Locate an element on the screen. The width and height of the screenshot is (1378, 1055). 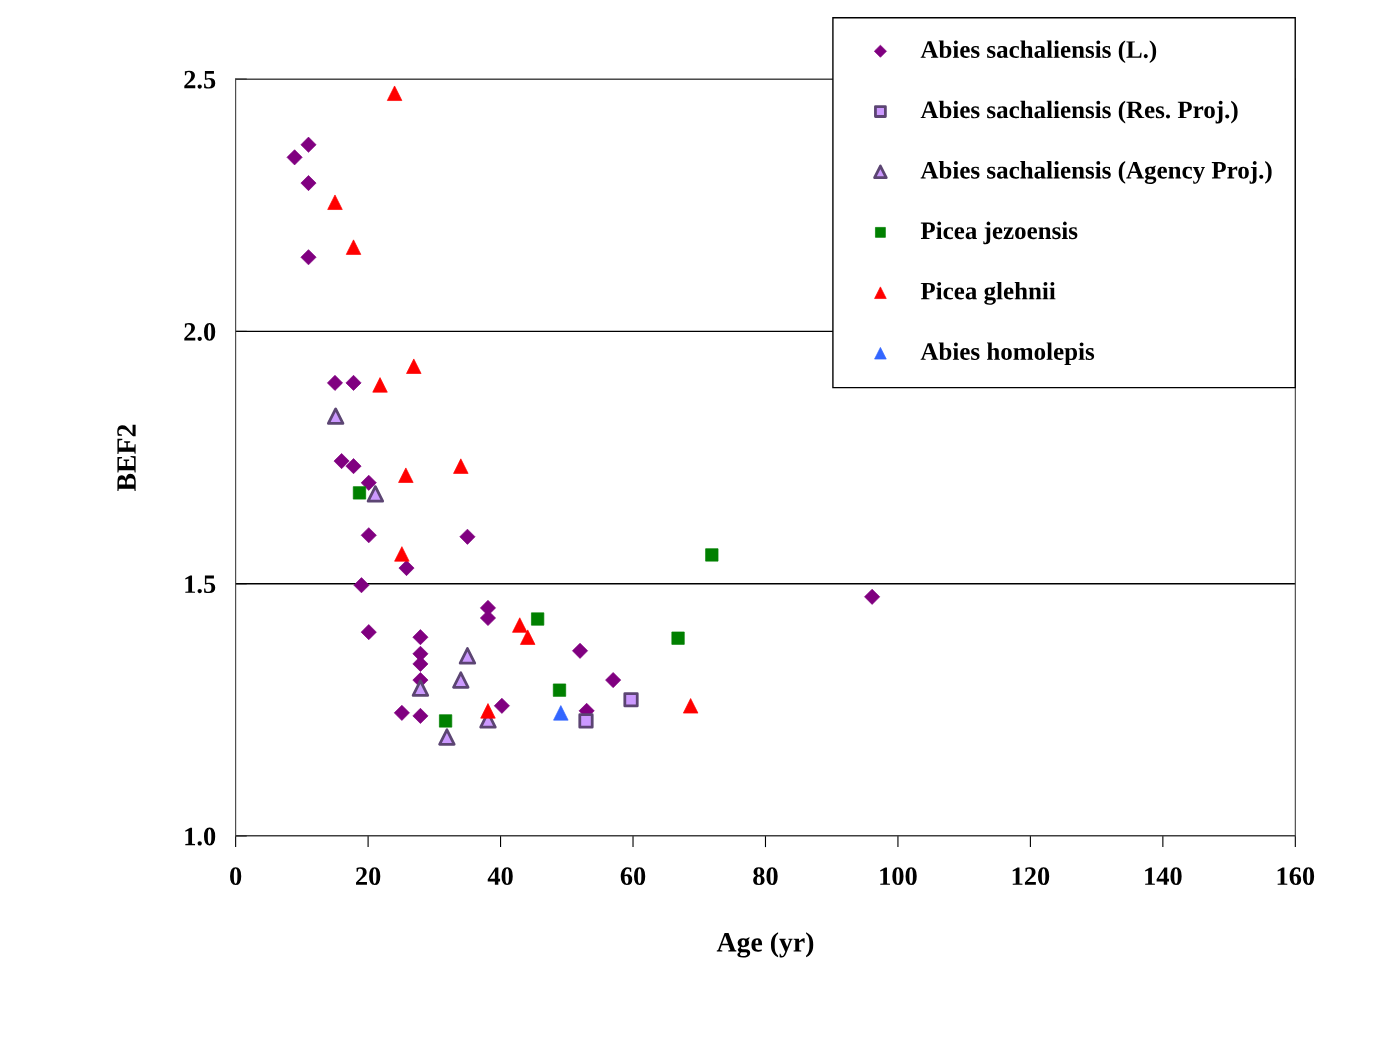
x-tick-label: 0 is located at coordinates (236, 876).